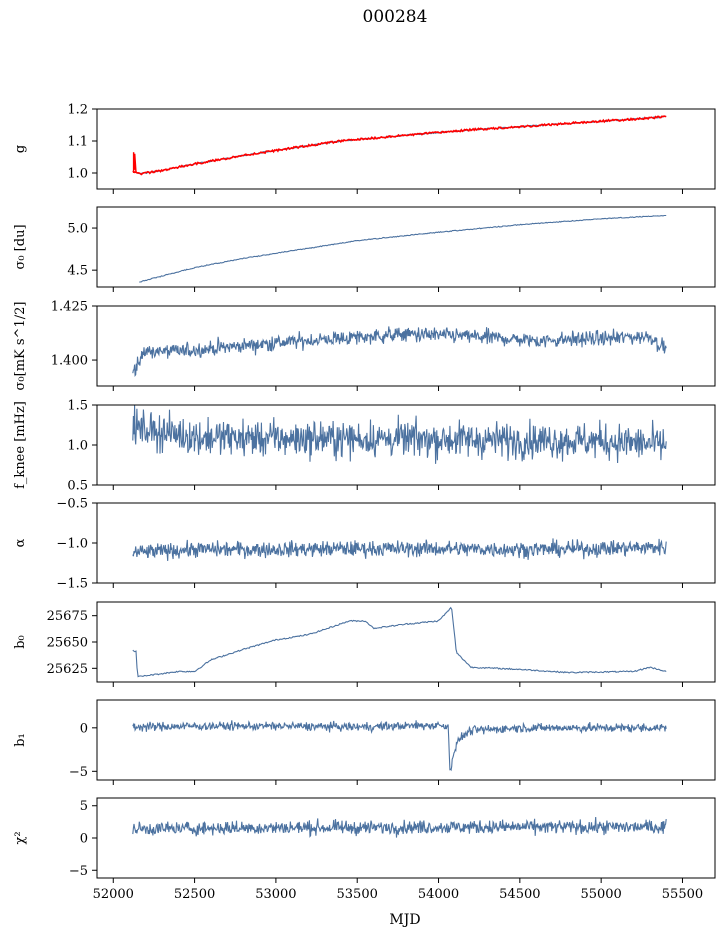 The height and width of the screenshot is (936, 725). Describe the element at coordinates (519, 894) in the screenshot. I see `x-tick-label: 54500` at that location.